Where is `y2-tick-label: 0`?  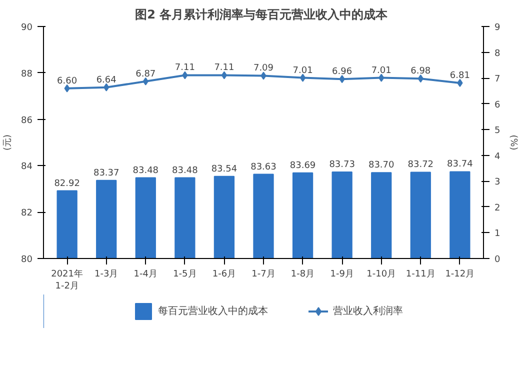
y2-tick-label: 0 is located at coordinates (497, 260).